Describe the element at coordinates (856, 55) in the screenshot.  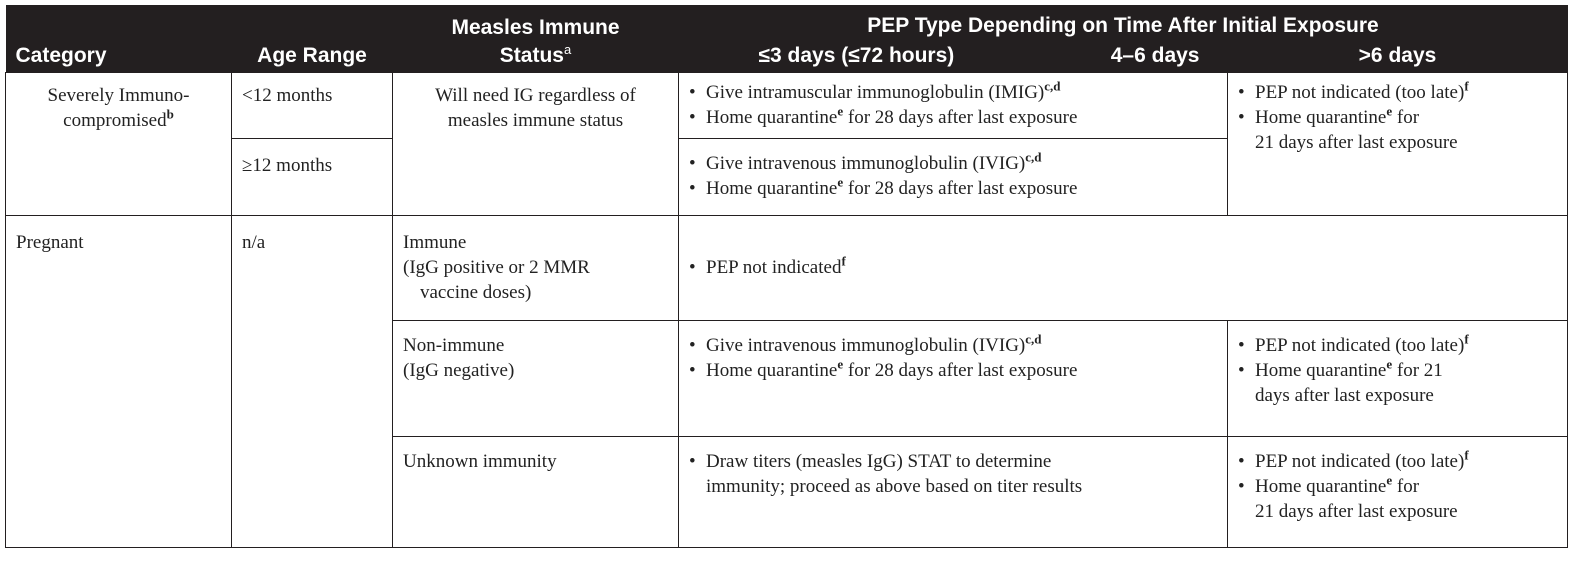
I see `header-col-le3: ≤3 days (≤72 hours)` at that location.